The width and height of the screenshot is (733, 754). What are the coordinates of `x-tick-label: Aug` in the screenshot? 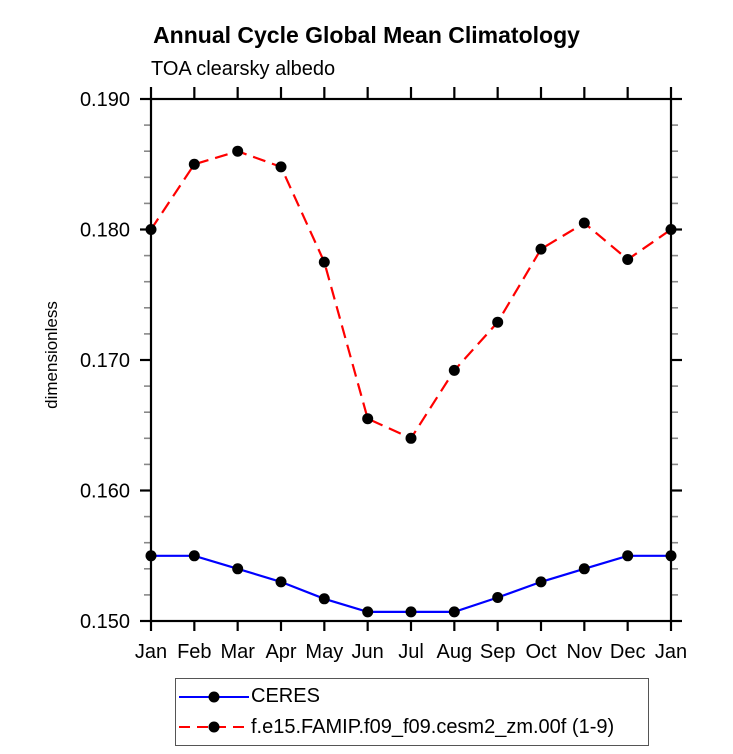 It's located at (455, 652).